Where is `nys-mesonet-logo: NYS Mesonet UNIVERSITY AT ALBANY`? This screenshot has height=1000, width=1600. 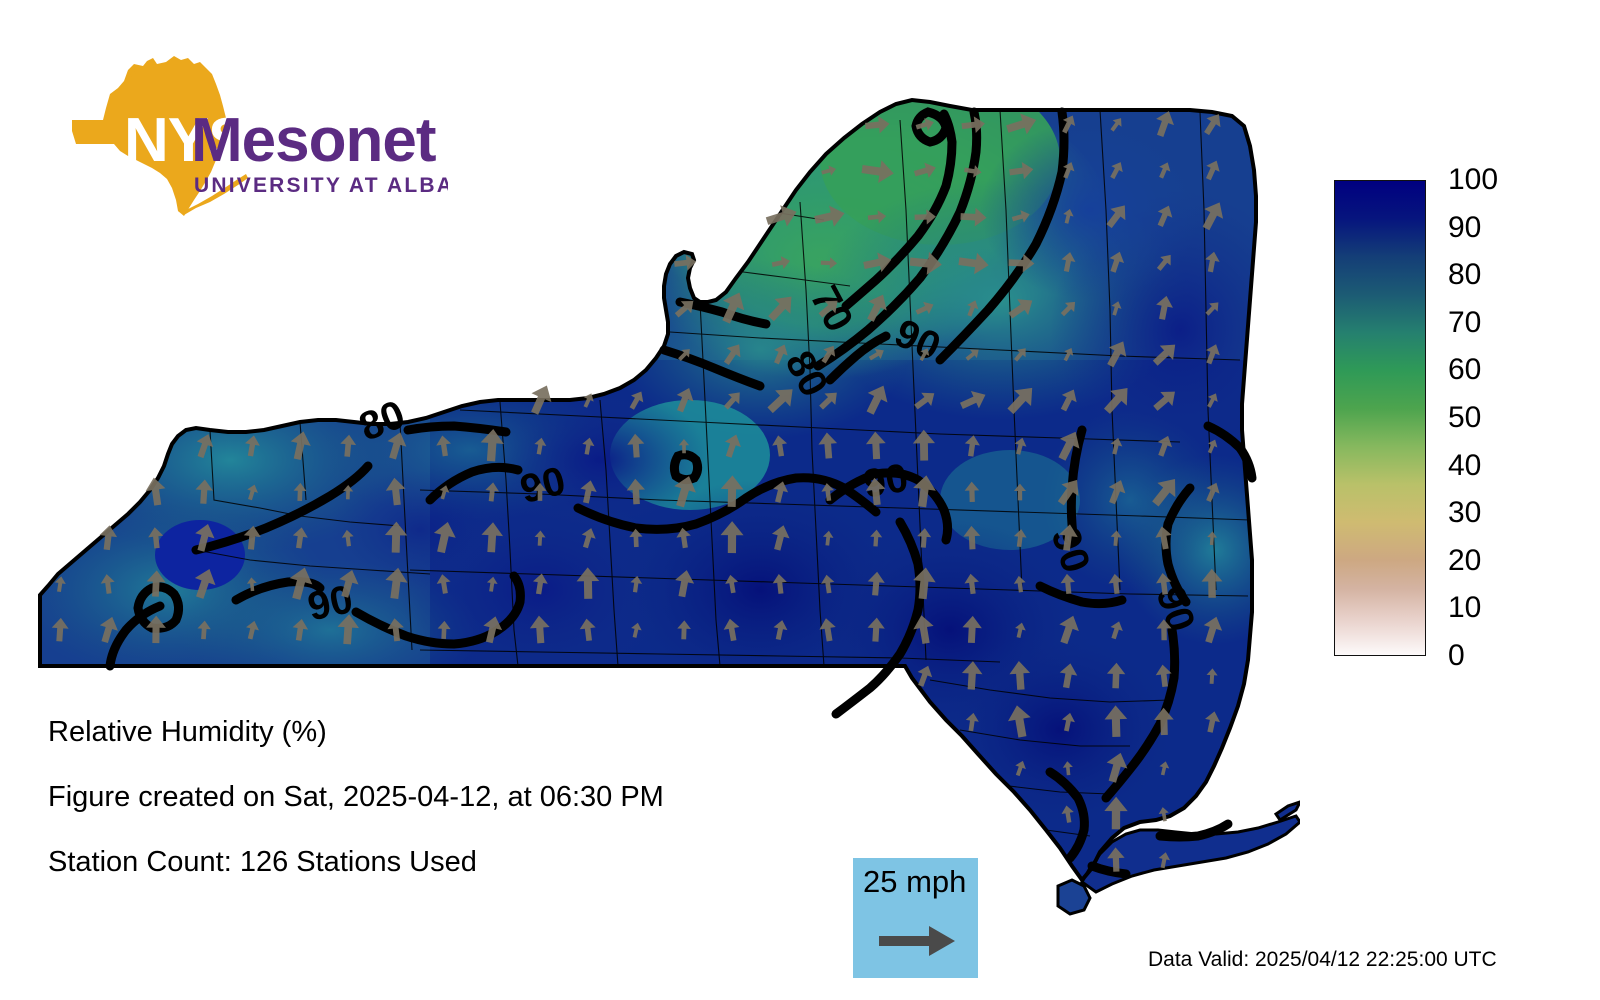 nys-mesonet-logo: NYS Mesonet UNIVERSITY AT ALBANY is located at coordinates (248, 133).